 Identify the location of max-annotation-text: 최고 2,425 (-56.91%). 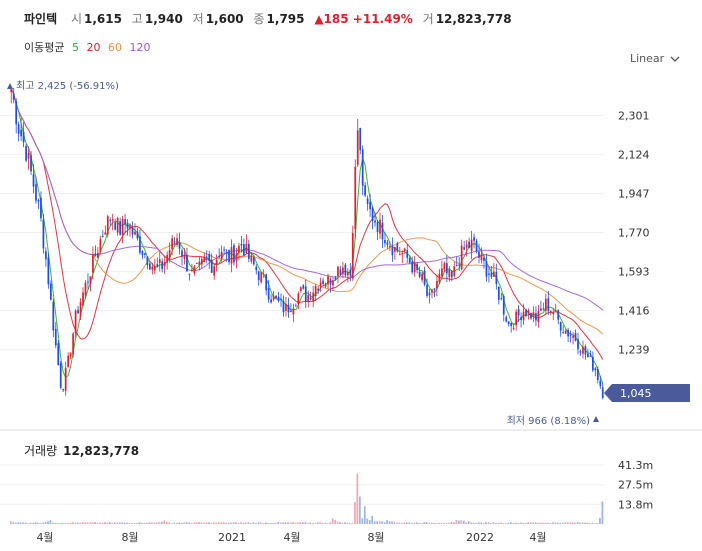
(67, 86).